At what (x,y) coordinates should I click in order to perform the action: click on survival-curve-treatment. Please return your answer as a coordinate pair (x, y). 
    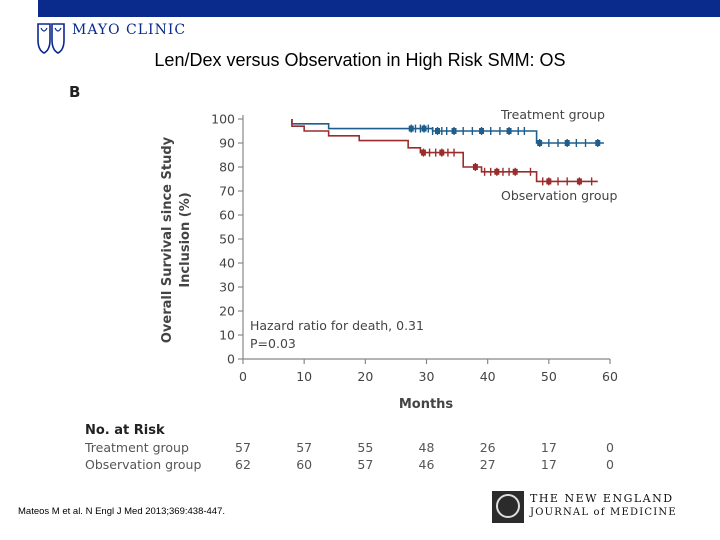
    Looking at the image, I should click on (447, 131).